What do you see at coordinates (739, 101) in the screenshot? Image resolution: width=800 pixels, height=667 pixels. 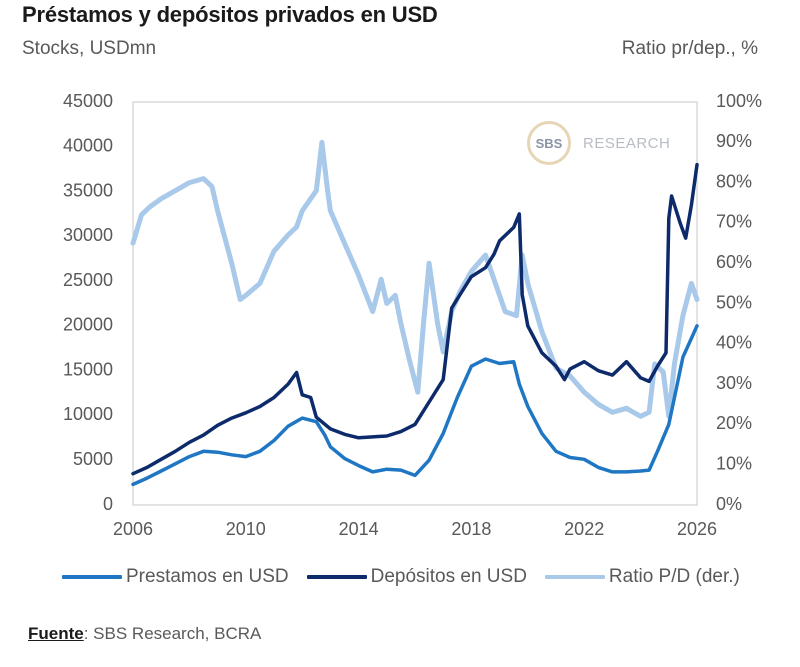 I see `y2-tick-label: 100%` at bounding box center [739, 101].